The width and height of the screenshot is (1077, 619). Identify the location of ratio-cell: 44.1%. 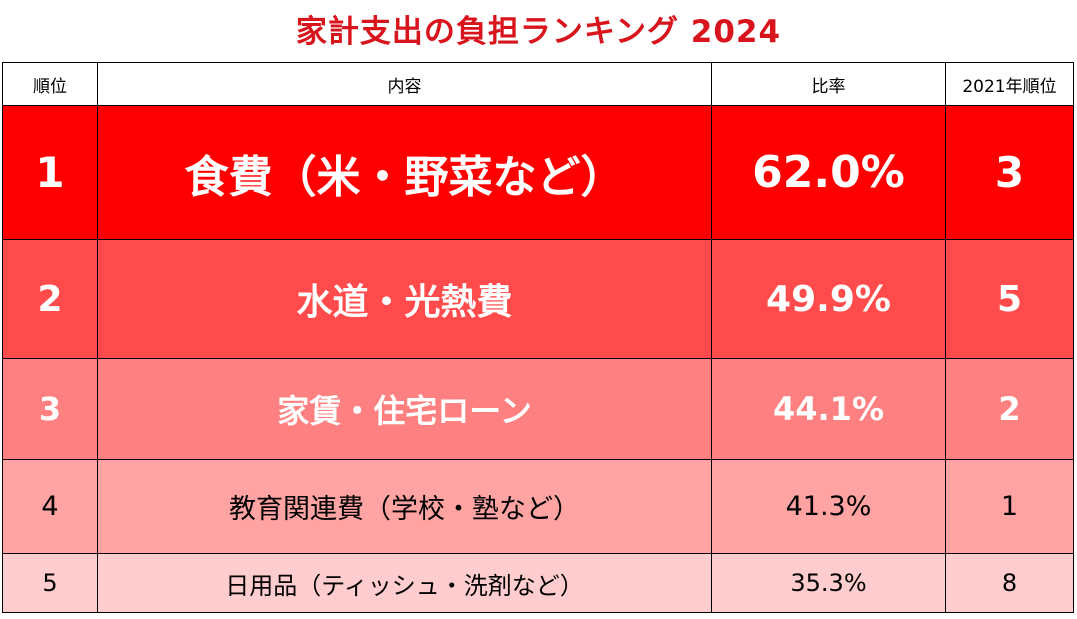
(828, 409).